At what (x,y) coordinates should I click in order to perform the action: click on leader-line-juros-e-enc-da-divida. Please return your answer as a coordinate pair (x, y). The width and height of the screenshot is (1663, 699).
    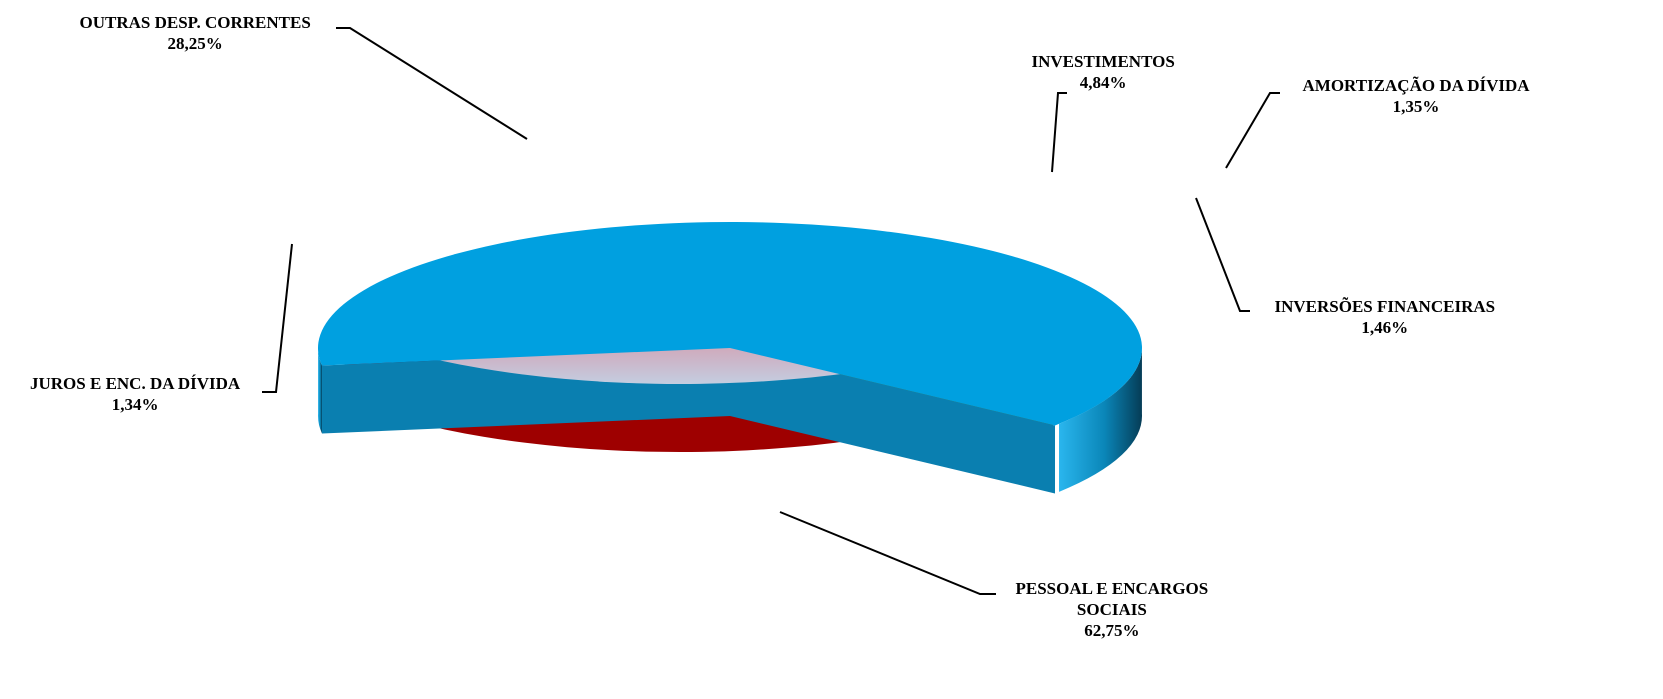
    Looking at the image, I should click on (277, 318).